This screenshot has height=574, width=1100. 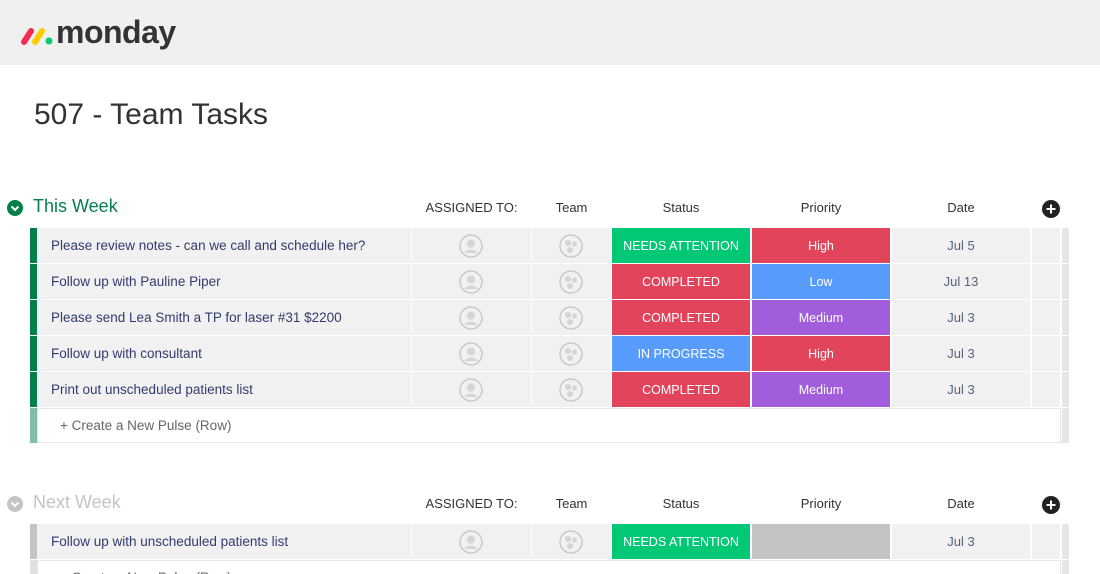 What do you see at coordinates (550, 32) in the screenshot?
I see `top-bar` at bounding box center [550, 32].